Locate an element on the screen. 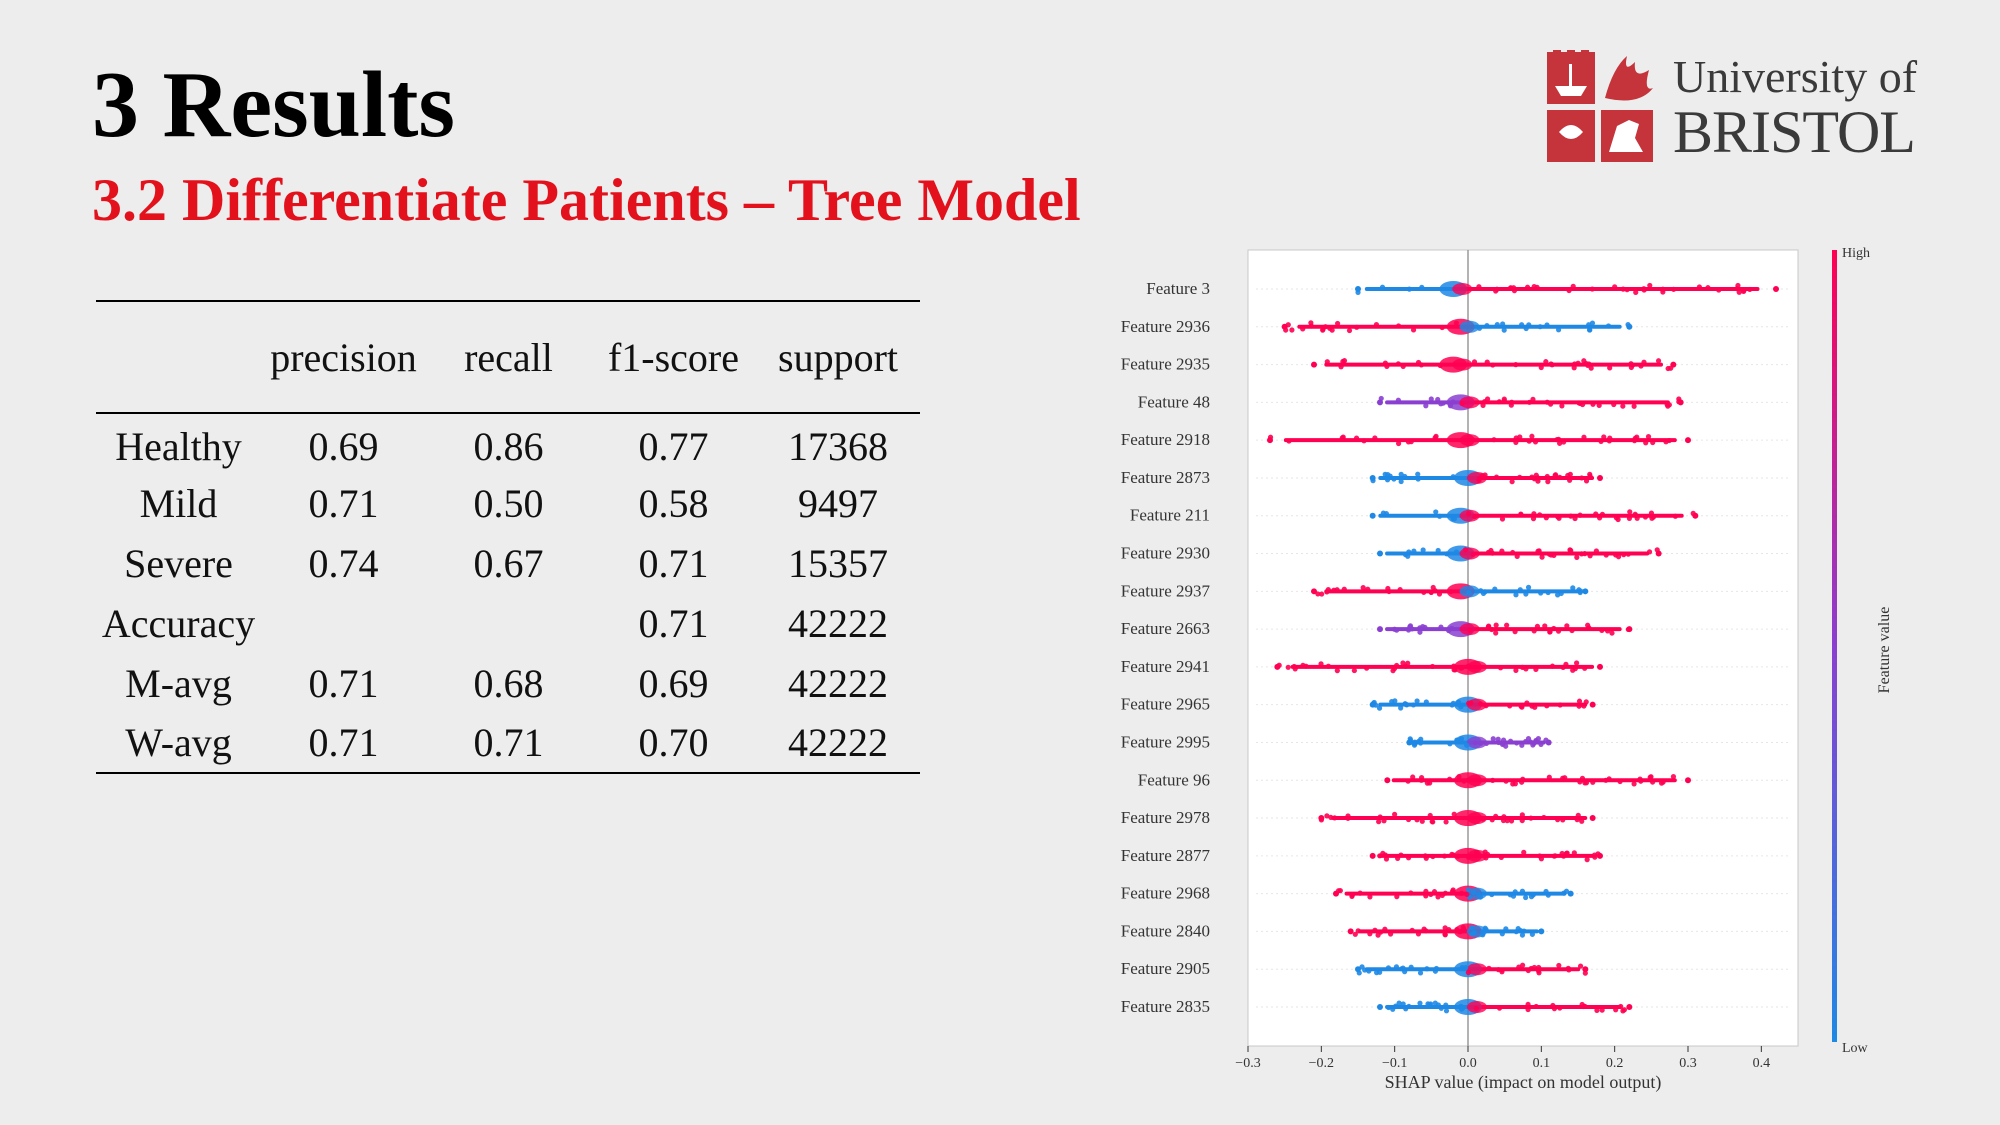 The image size is (2000, 1125). row-label: Accuracy is located at coordinates (178, 623).